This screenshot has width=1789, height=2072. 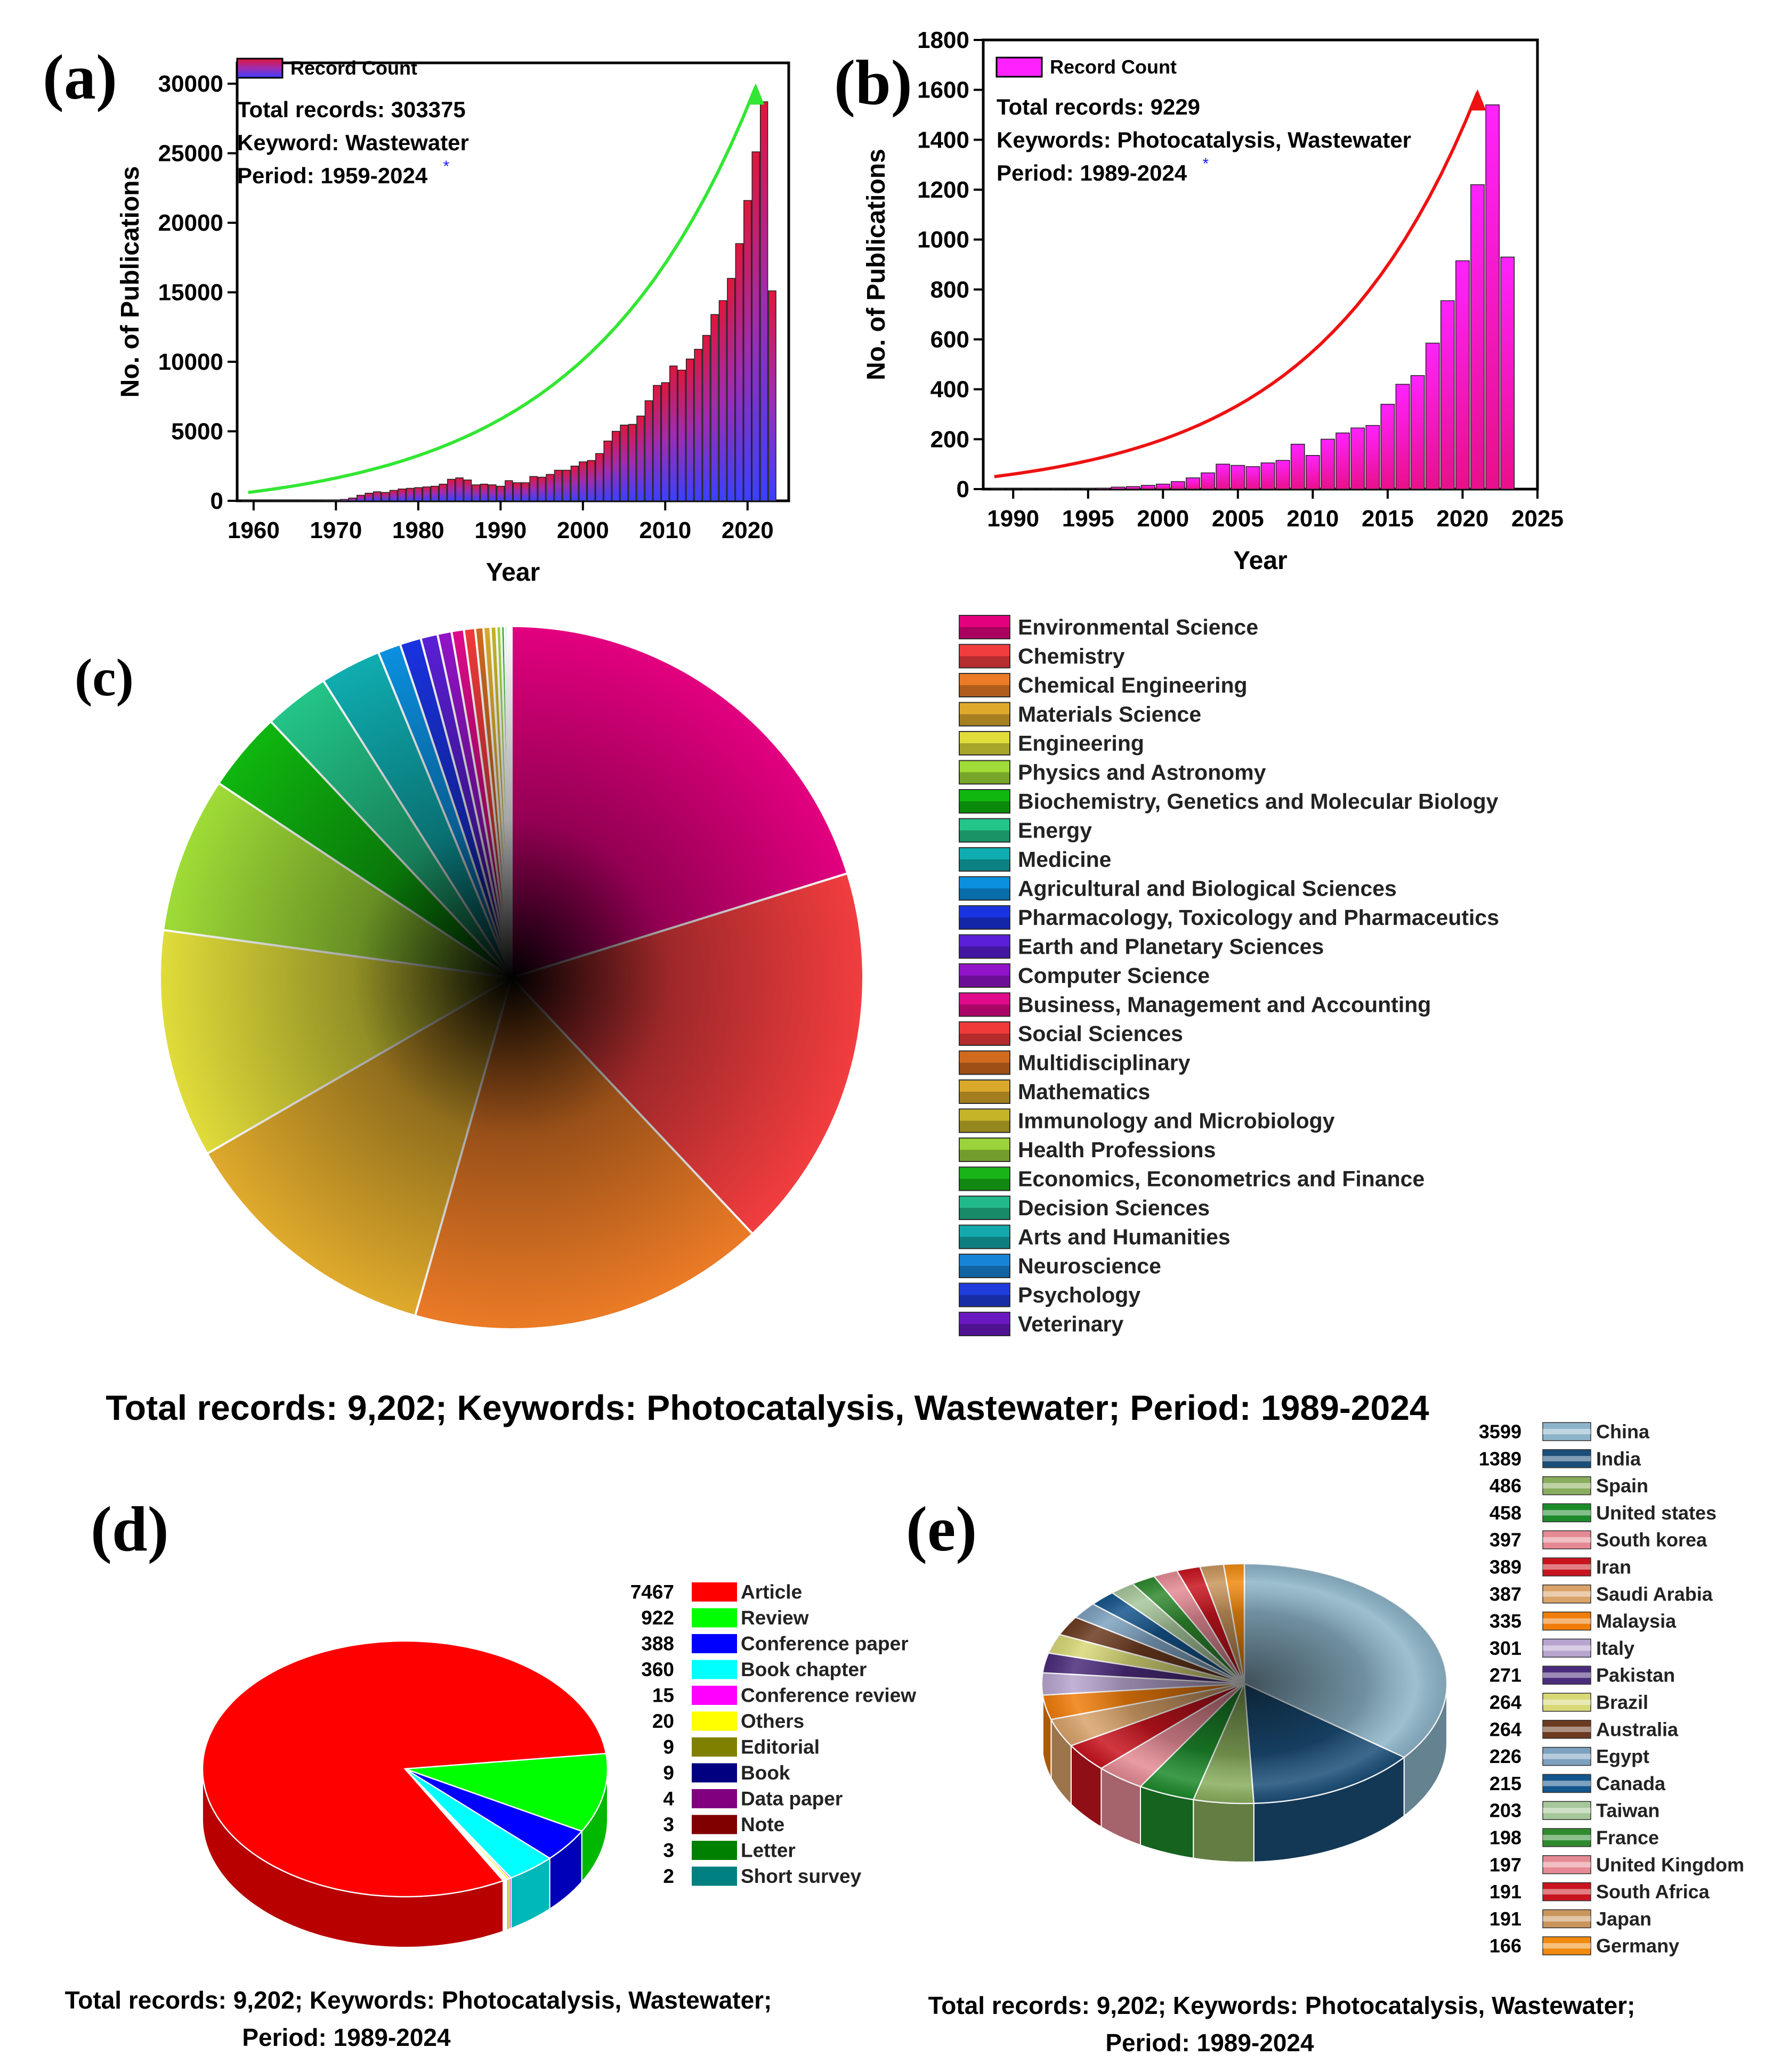 I want to click on legend-count: 922, so click(x=657, y=1618).